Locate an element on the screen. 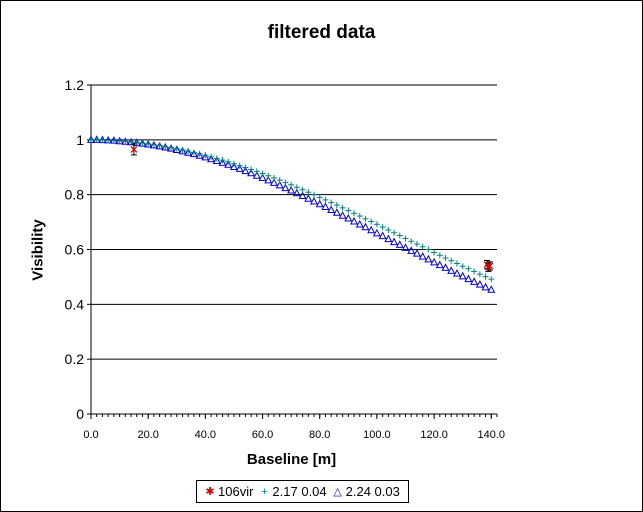 Image resolution: width=643 pixels, height=512 pixels. x-tick-label: 120.0 is located at coordinates (434, 435).